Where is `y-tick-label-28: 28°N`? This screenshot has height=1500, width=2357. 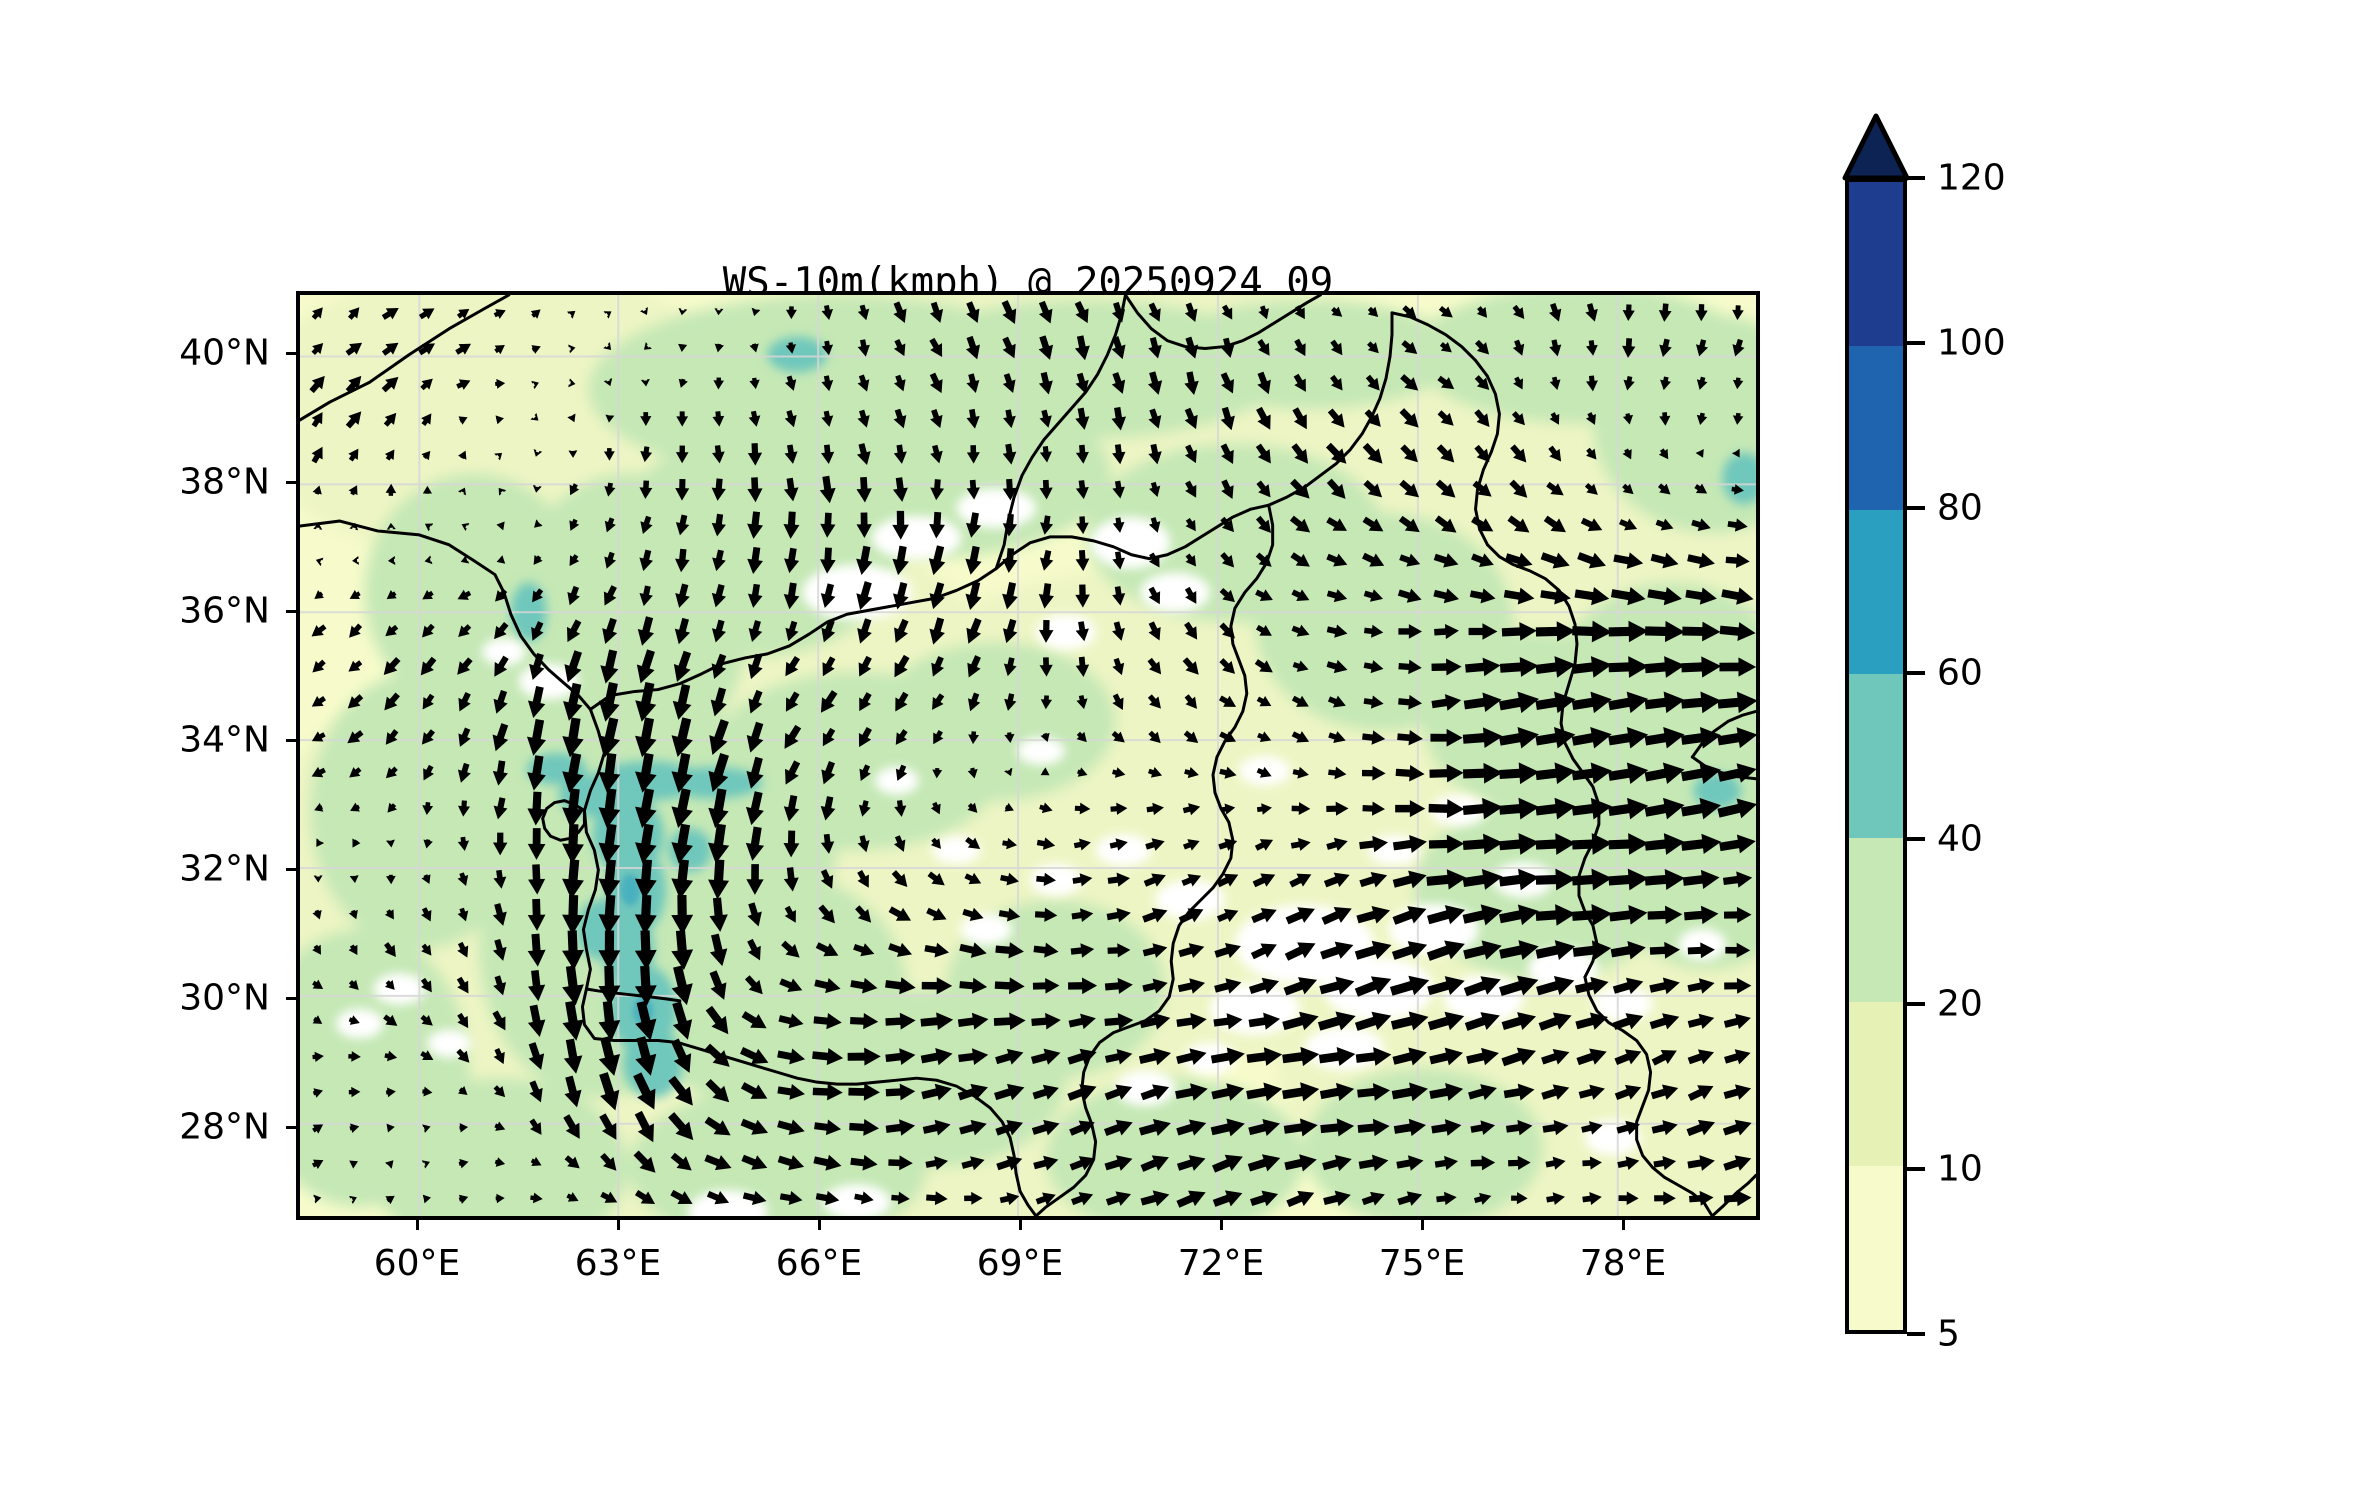 y-tick-label-28: 28°N is located at coordinates (224, 1127).